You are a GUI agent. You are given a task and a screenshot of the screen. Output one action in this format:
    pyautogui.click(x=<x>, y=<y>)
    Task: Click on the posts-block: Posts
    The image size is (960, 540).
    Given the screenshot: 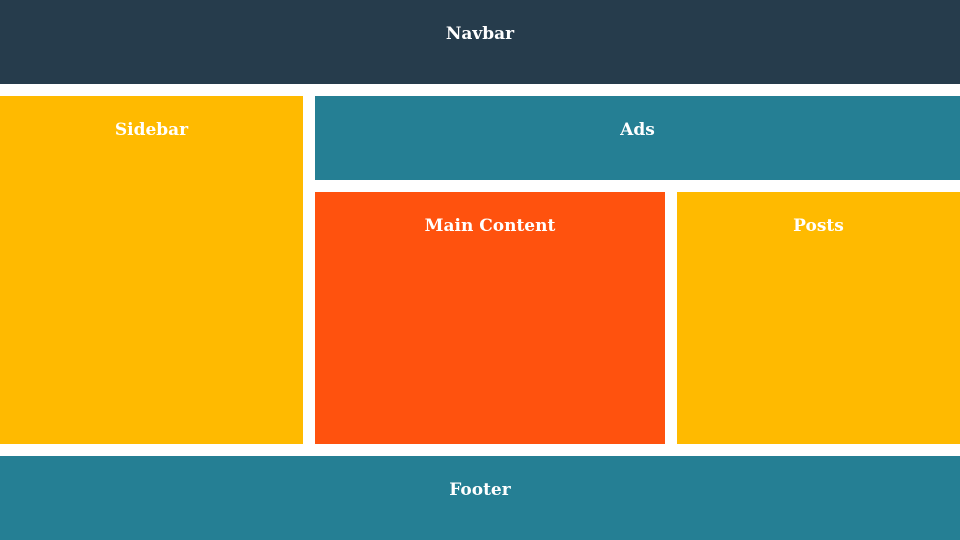 What is the action you would take?
    pyautogui.click(x=818, y=318)
    